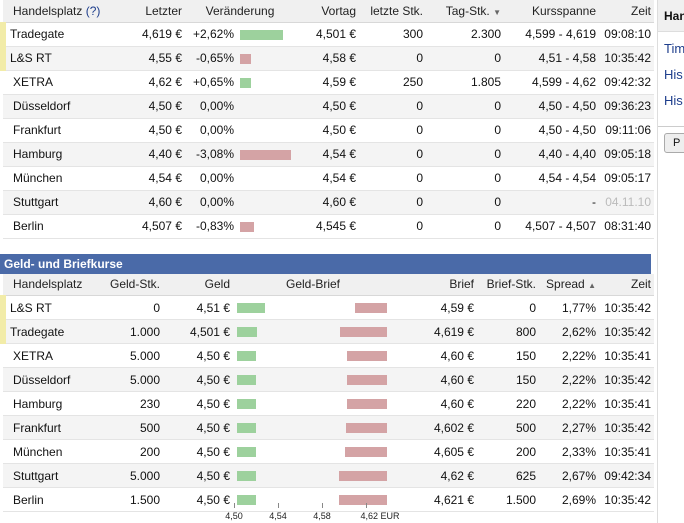 The width and height of the screenshot is (684, 523). What do you see at coordinates (565, 284) in the screenshot?
I see `col-spread-label: Spread` at bounding box center [565, 284].